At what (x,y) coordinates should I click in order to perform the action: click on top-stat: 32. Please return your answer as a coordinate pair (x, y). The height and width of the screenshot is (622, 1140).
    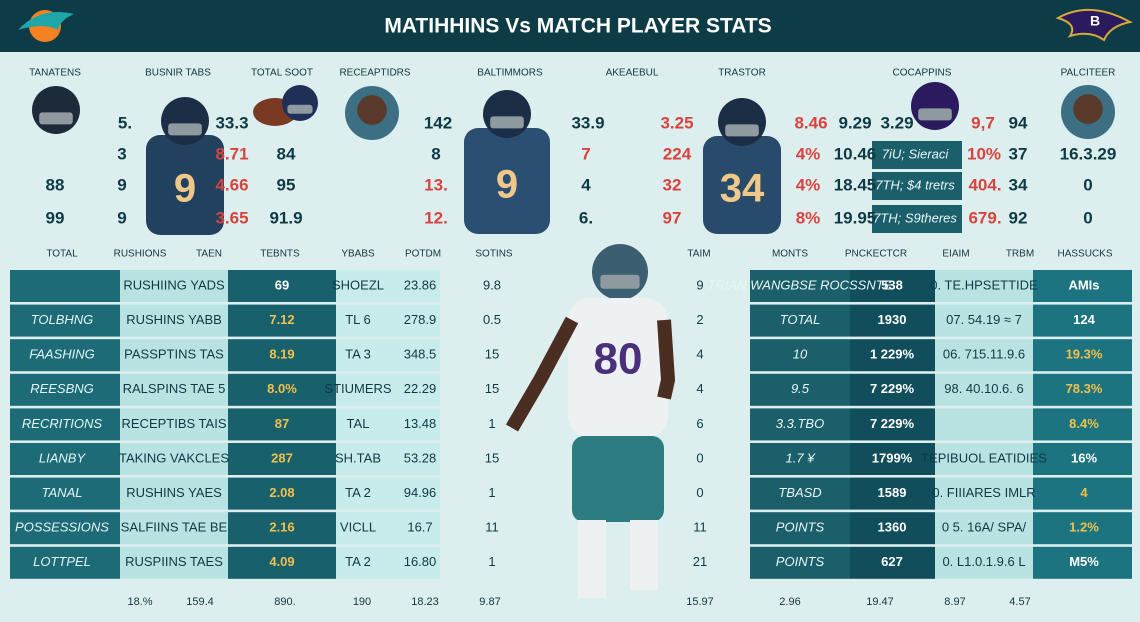
    Looking at the image, I should click on (672, 184).